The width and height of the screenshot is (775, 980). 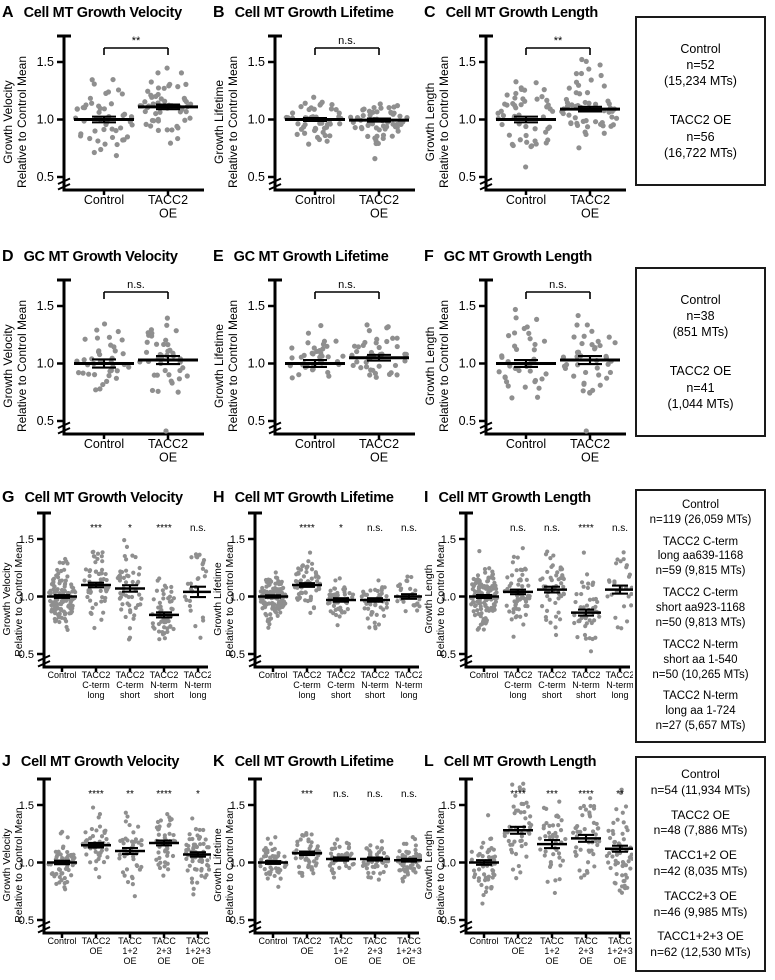 I want to click on x-category-label: C-term, so click(x=518, y=685).